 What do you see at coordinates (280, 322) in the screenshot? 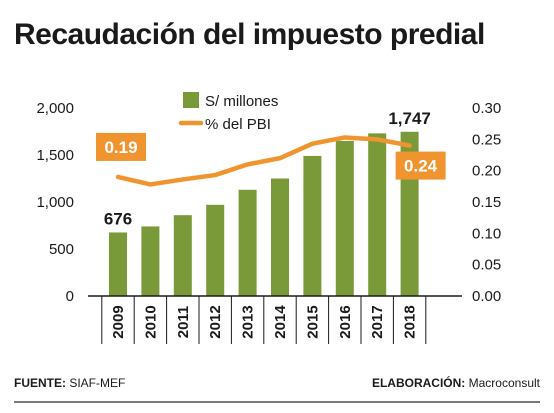
I see `x-tick-label: 2014` at bounding box center [280, 322].